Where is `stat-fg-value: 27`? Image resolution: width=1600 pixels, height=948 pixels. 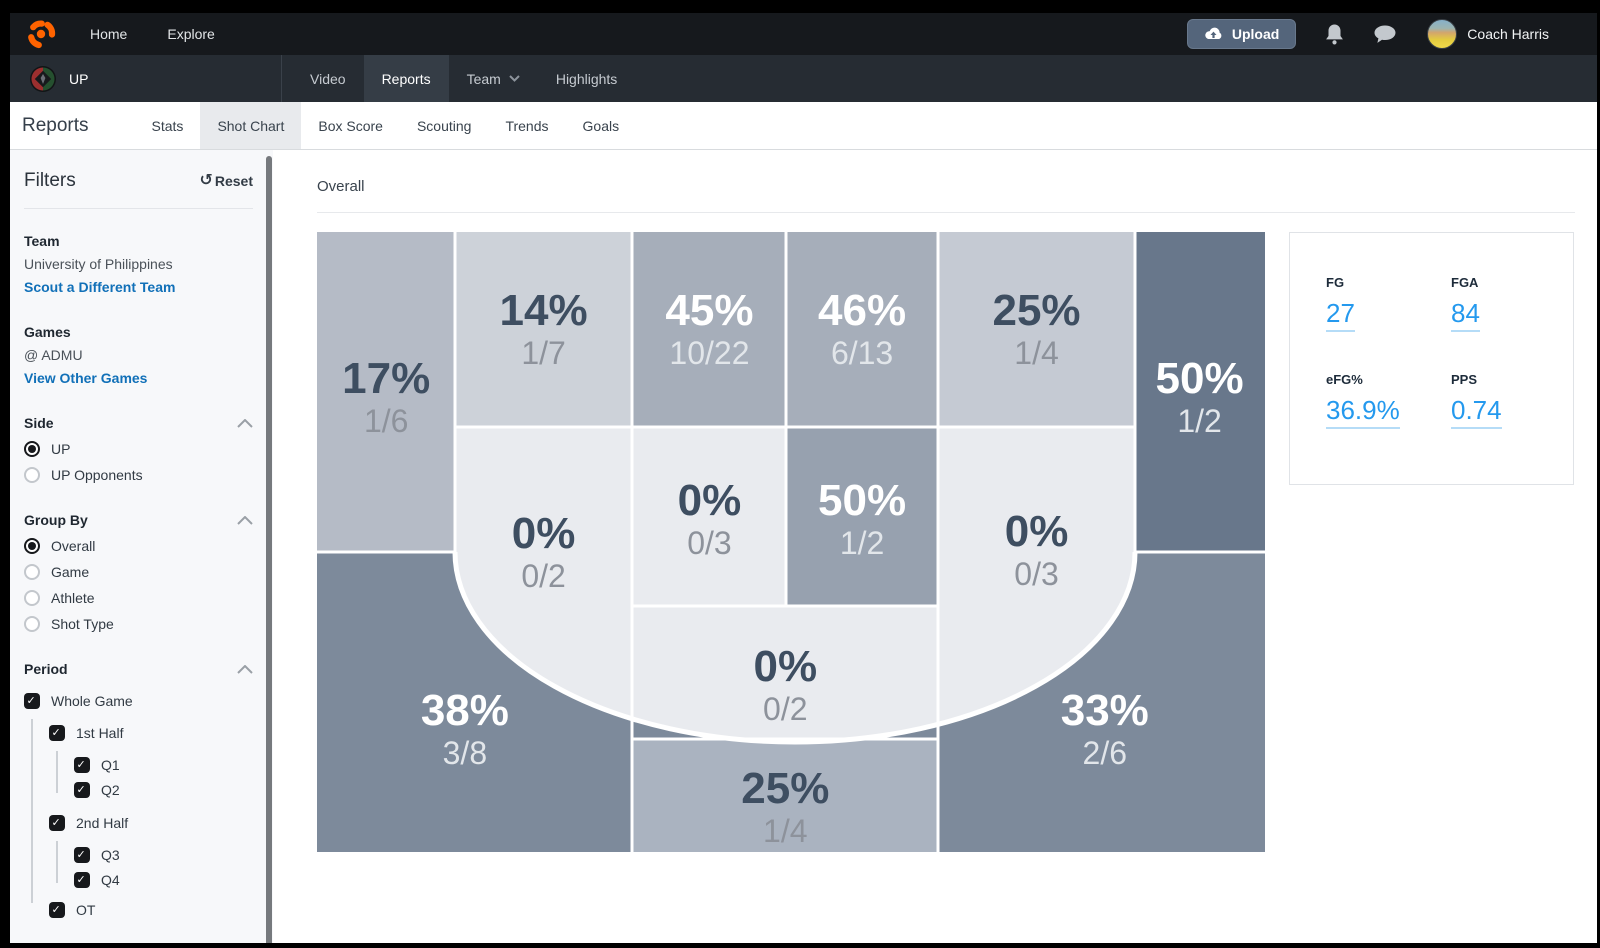 stat-fg-value: 27 is located at coordinates (1340, 315).